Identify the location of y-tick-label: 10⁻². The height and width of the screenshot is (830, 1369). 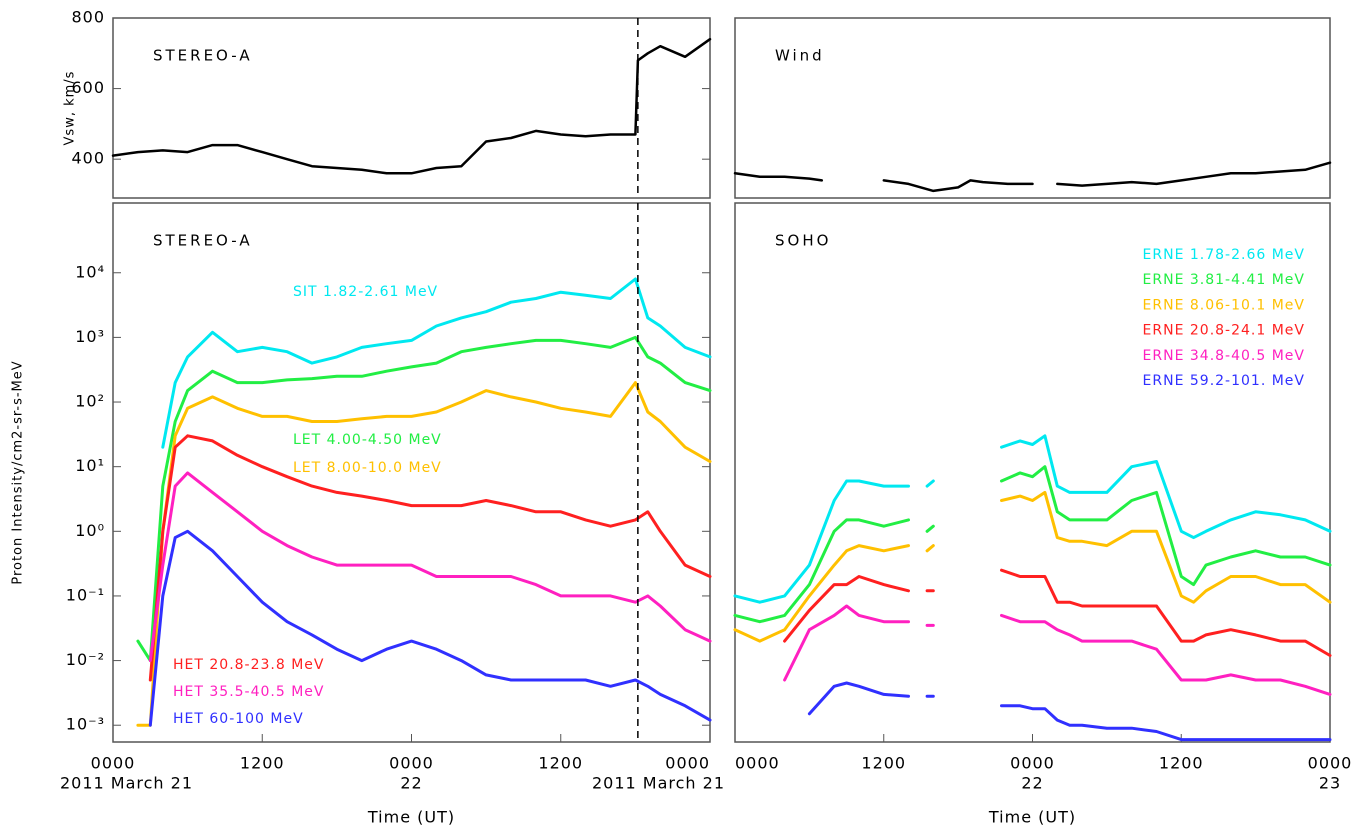
(85, 659).